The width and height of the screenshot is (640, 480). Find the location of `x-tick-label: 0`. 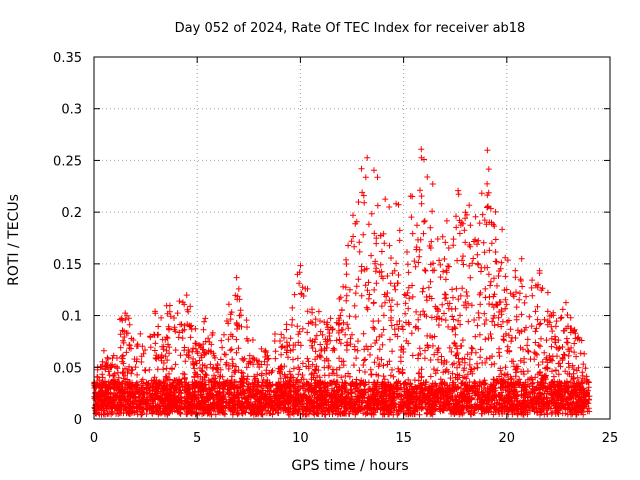

x-tick-label: 0 is located at coordinates (94, 438).